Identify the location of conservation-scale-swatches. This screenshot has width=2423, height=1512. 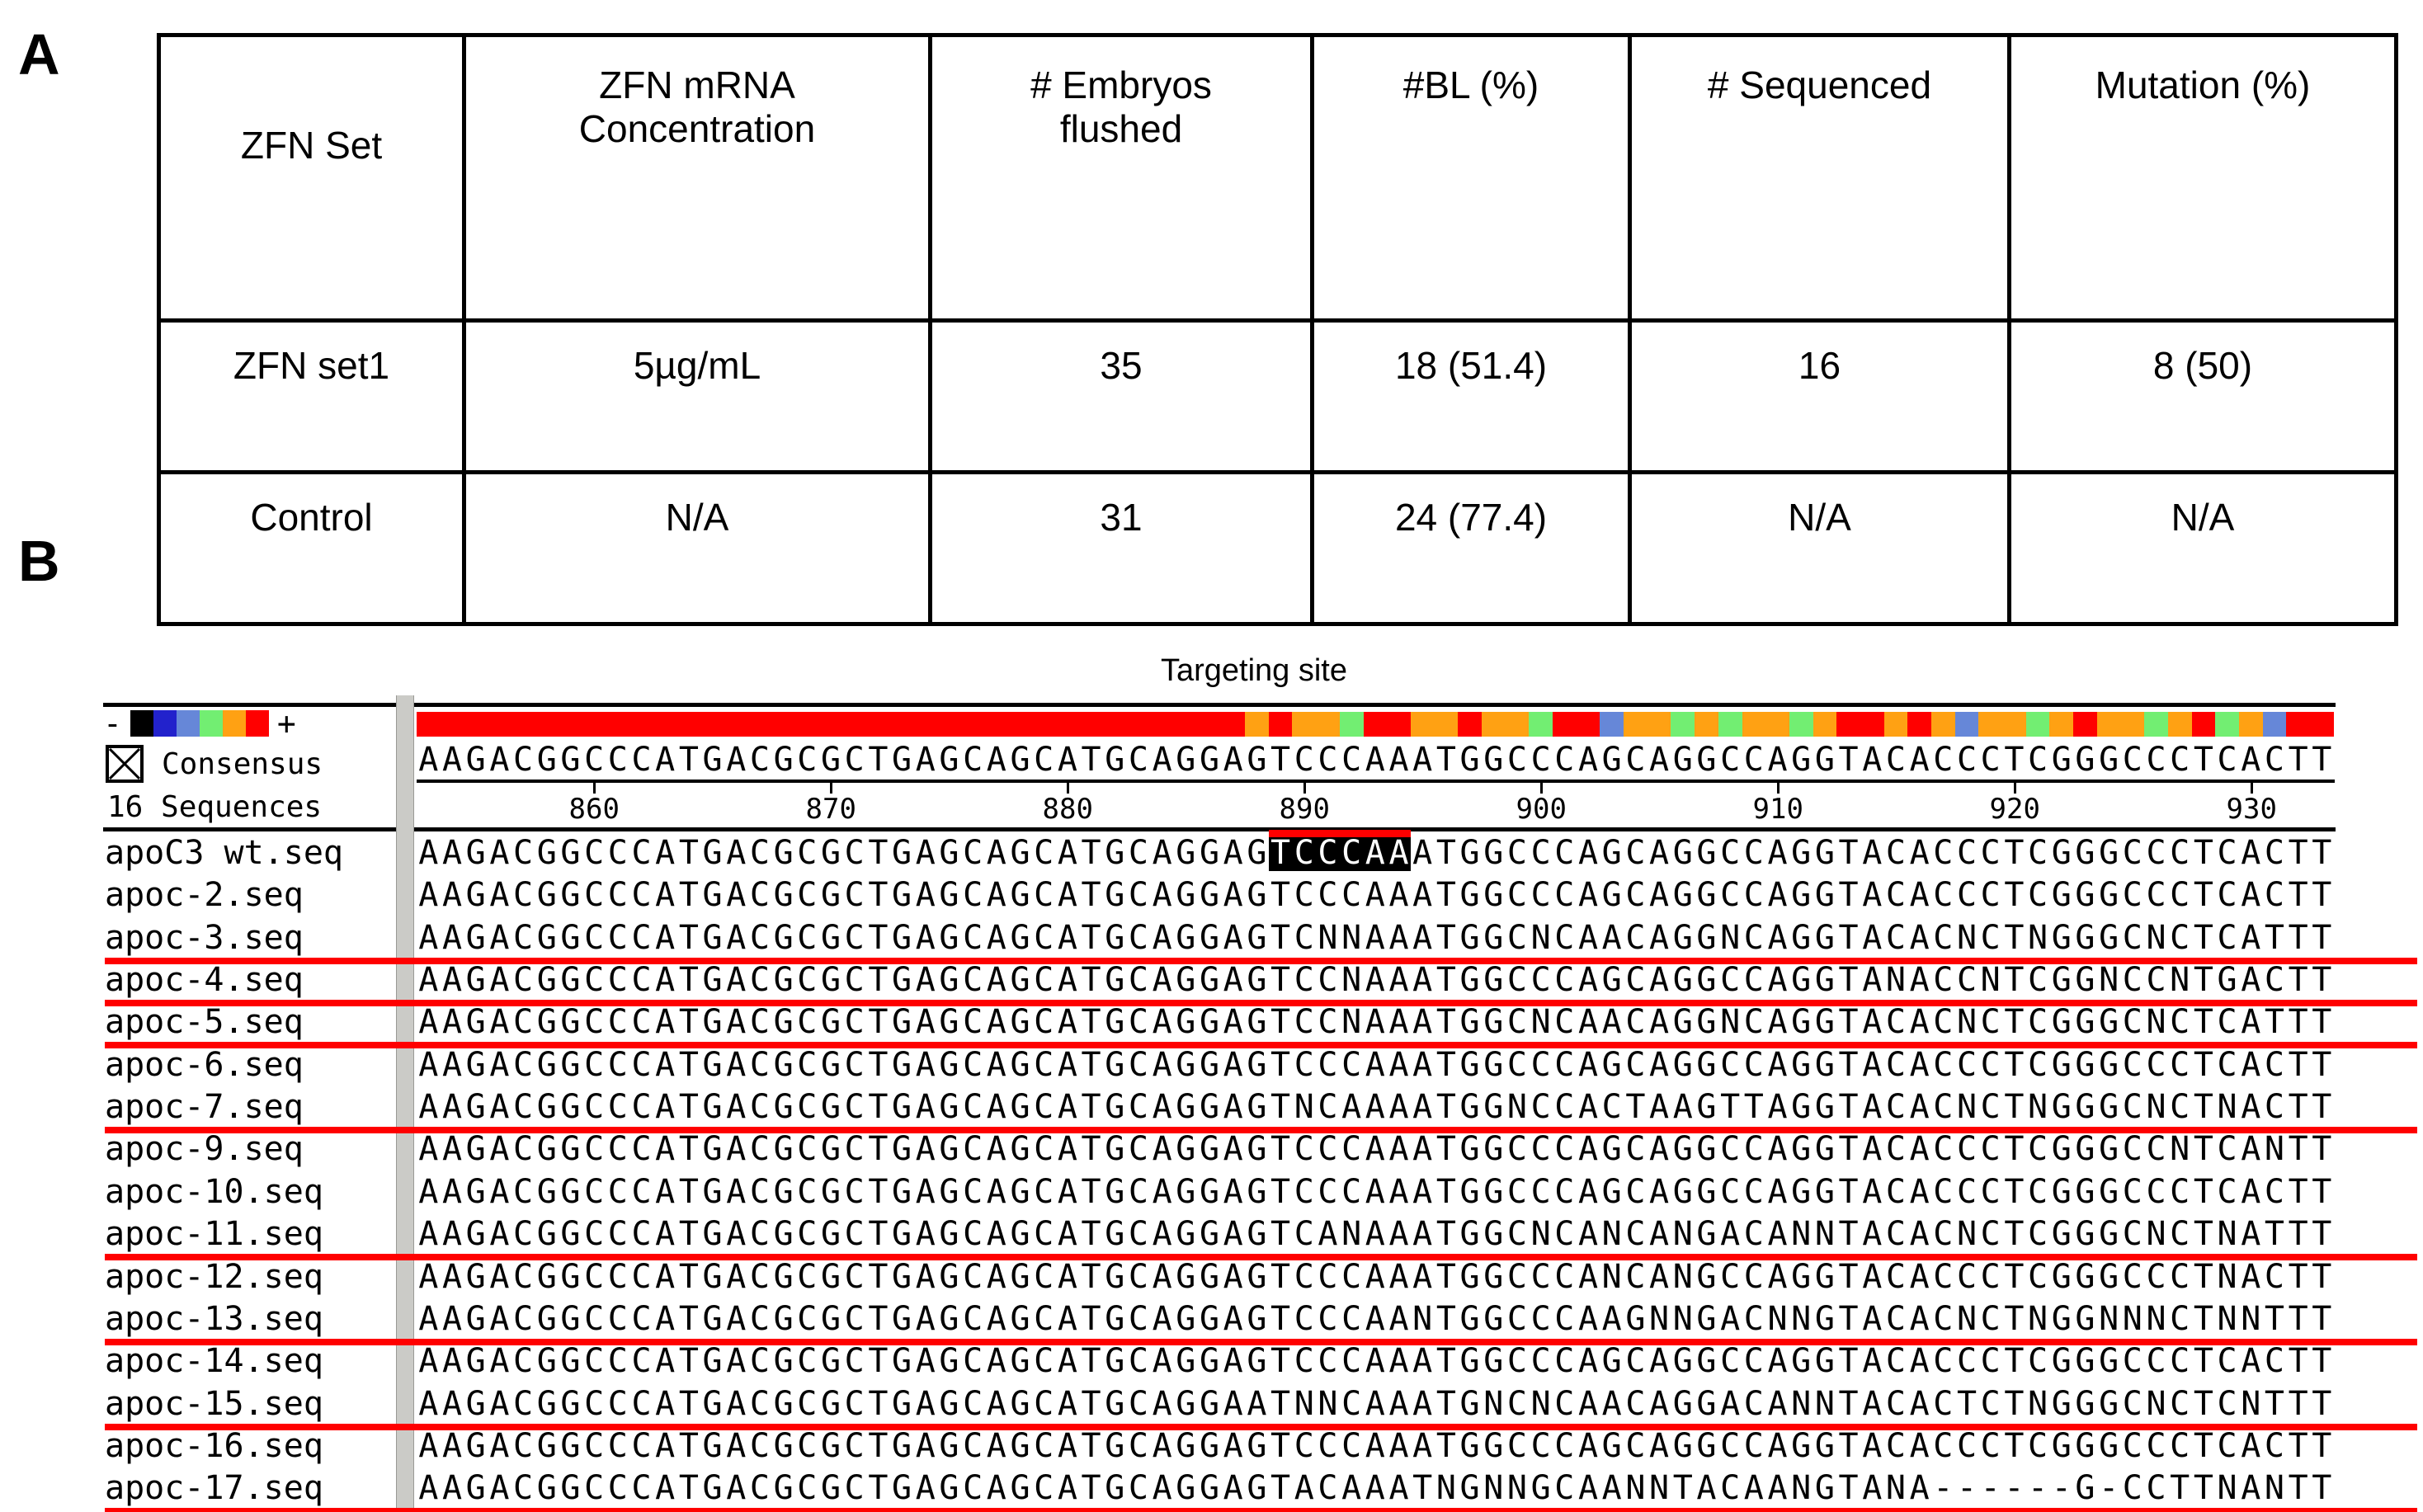
(199, 723).